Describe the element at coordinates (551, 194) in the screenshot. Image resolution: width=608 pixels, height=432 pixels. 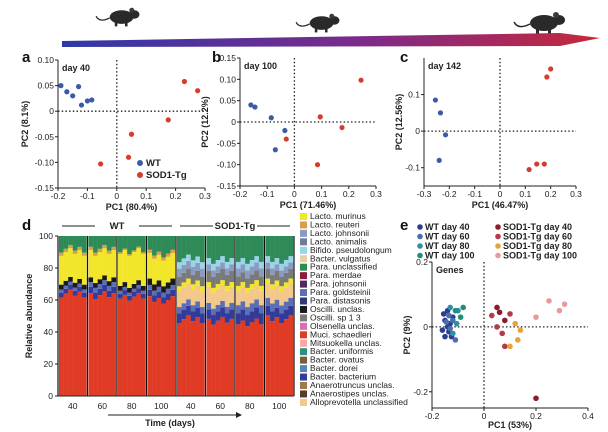
I see `x-tick-label: 0.2` at that location.